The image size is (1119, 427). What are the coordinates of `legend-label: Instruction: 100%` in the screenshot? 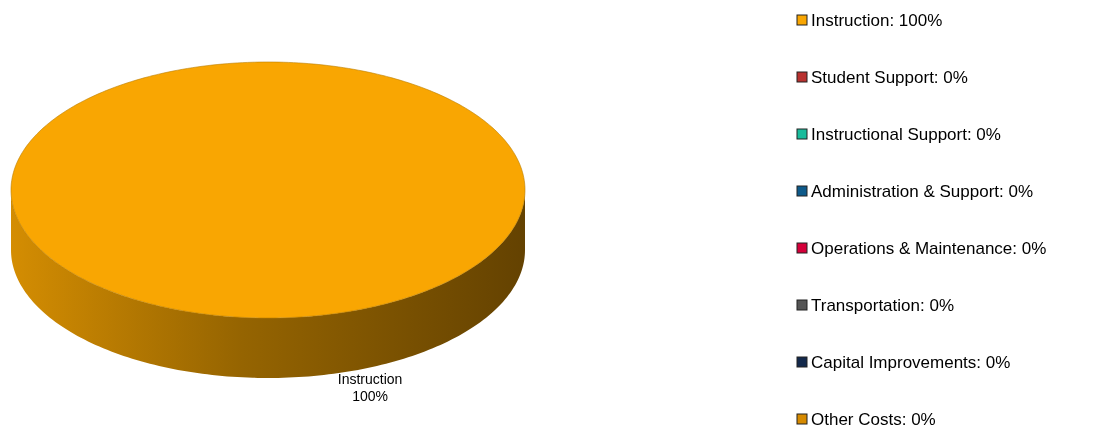 It's located at (877, 20).